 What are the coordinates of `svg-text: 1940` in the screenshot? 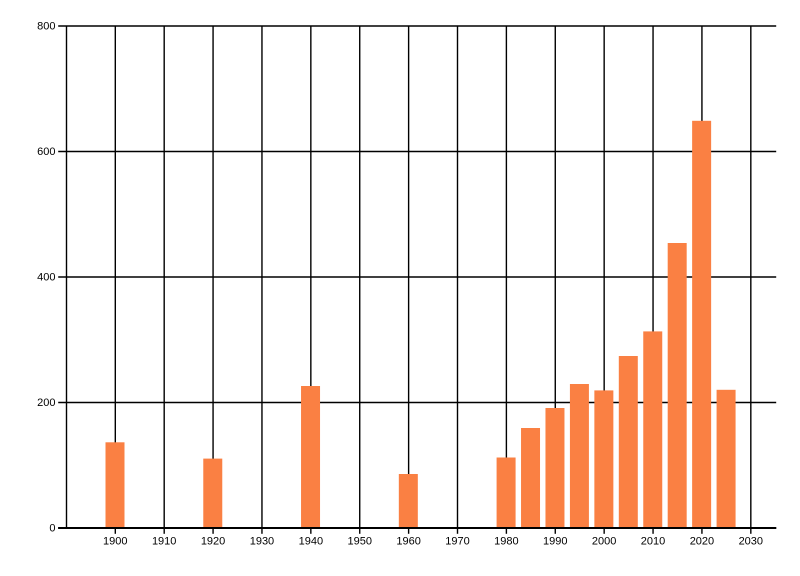 It's located at (311, 542).